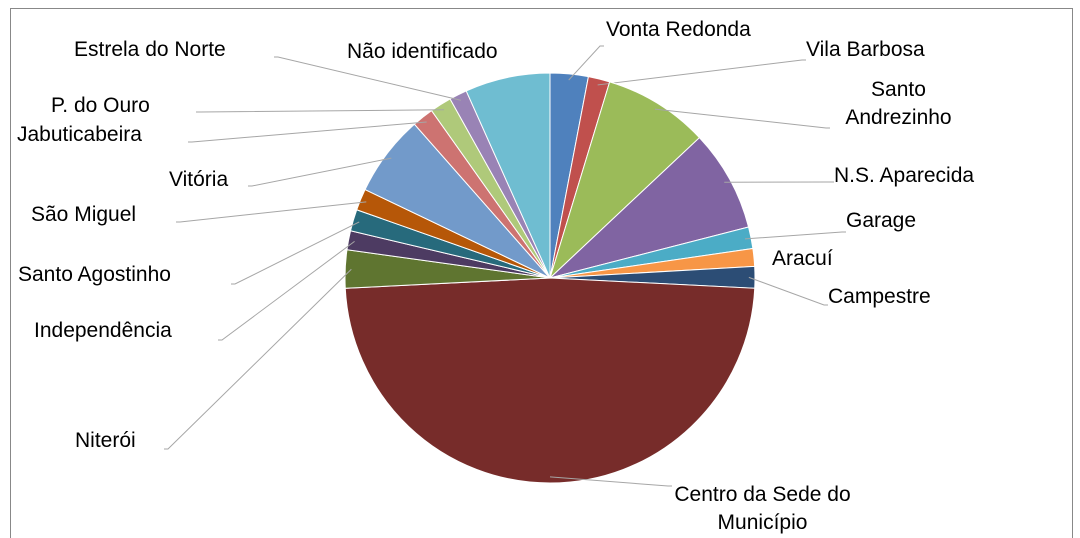 This screenshot has width=1080, height=538. I want to click on slice-label: Vonta Redonda, so click(678, 29).